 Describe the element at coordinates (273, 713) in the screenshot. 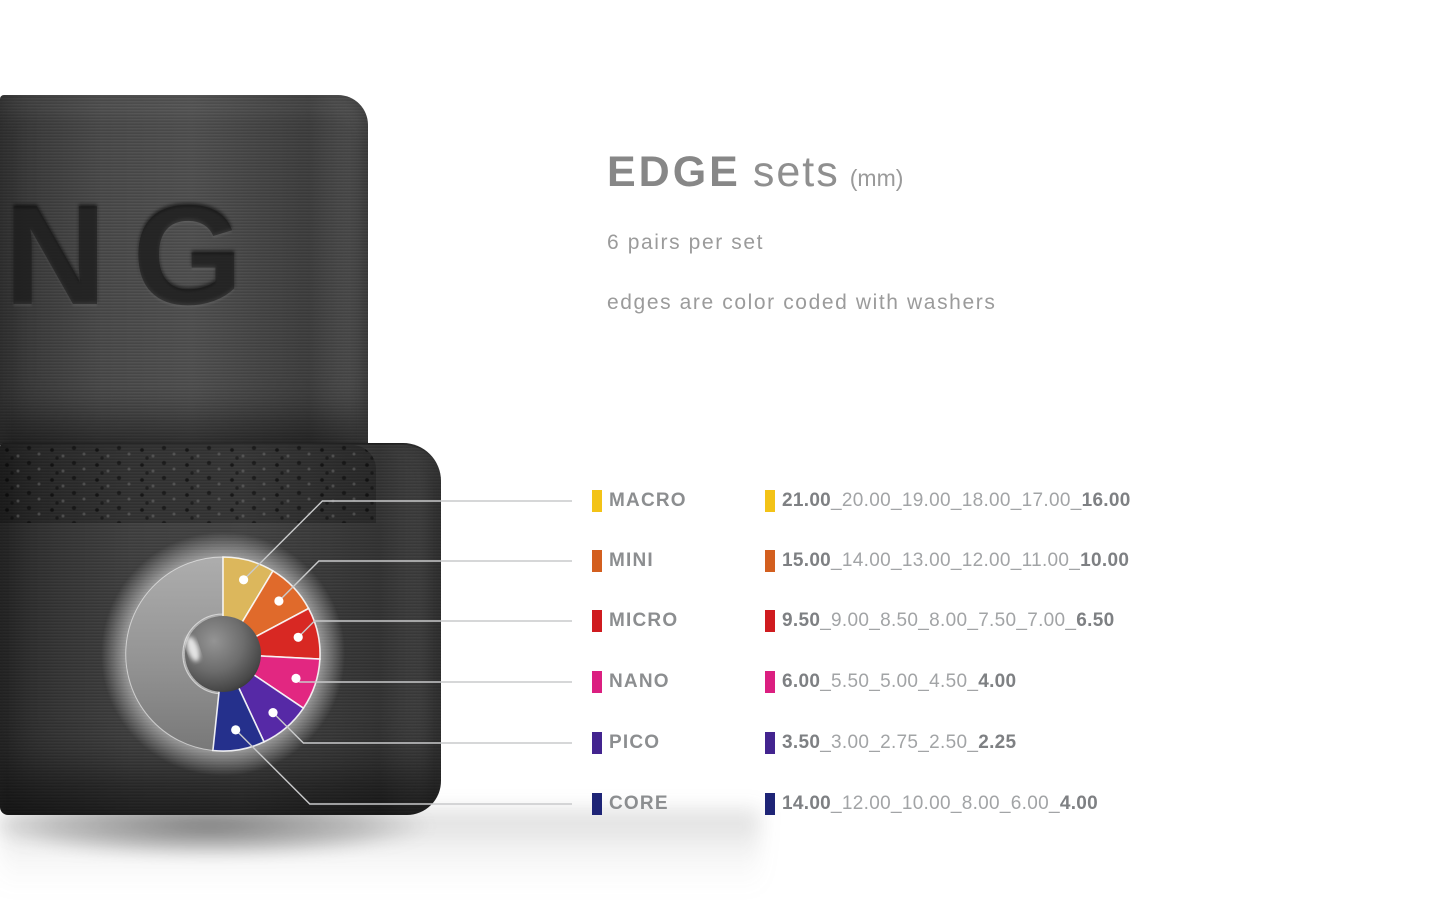

I see `wheel-dot-pico` at that location.